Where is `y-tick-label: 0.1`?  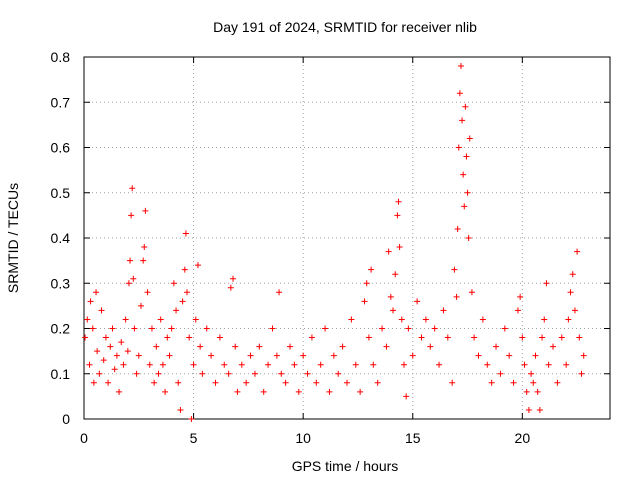 y-tick-label: 0.1 is located at coordinates (61, 374).